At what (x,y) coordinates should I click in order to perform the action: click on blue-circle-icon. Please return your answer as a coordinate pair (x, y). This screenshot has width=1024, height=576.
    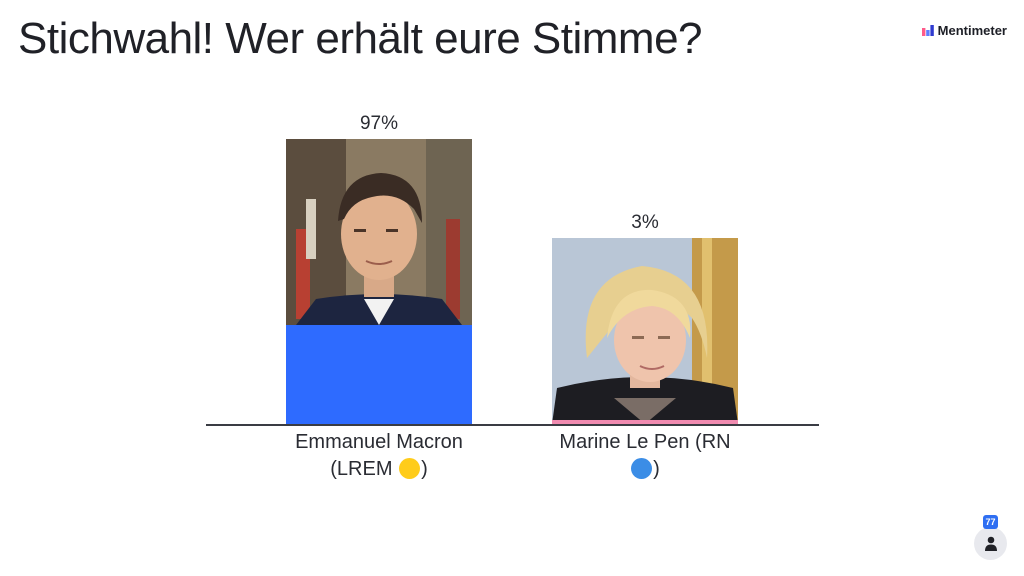
    Looking at the image, I should click on (642, 468).